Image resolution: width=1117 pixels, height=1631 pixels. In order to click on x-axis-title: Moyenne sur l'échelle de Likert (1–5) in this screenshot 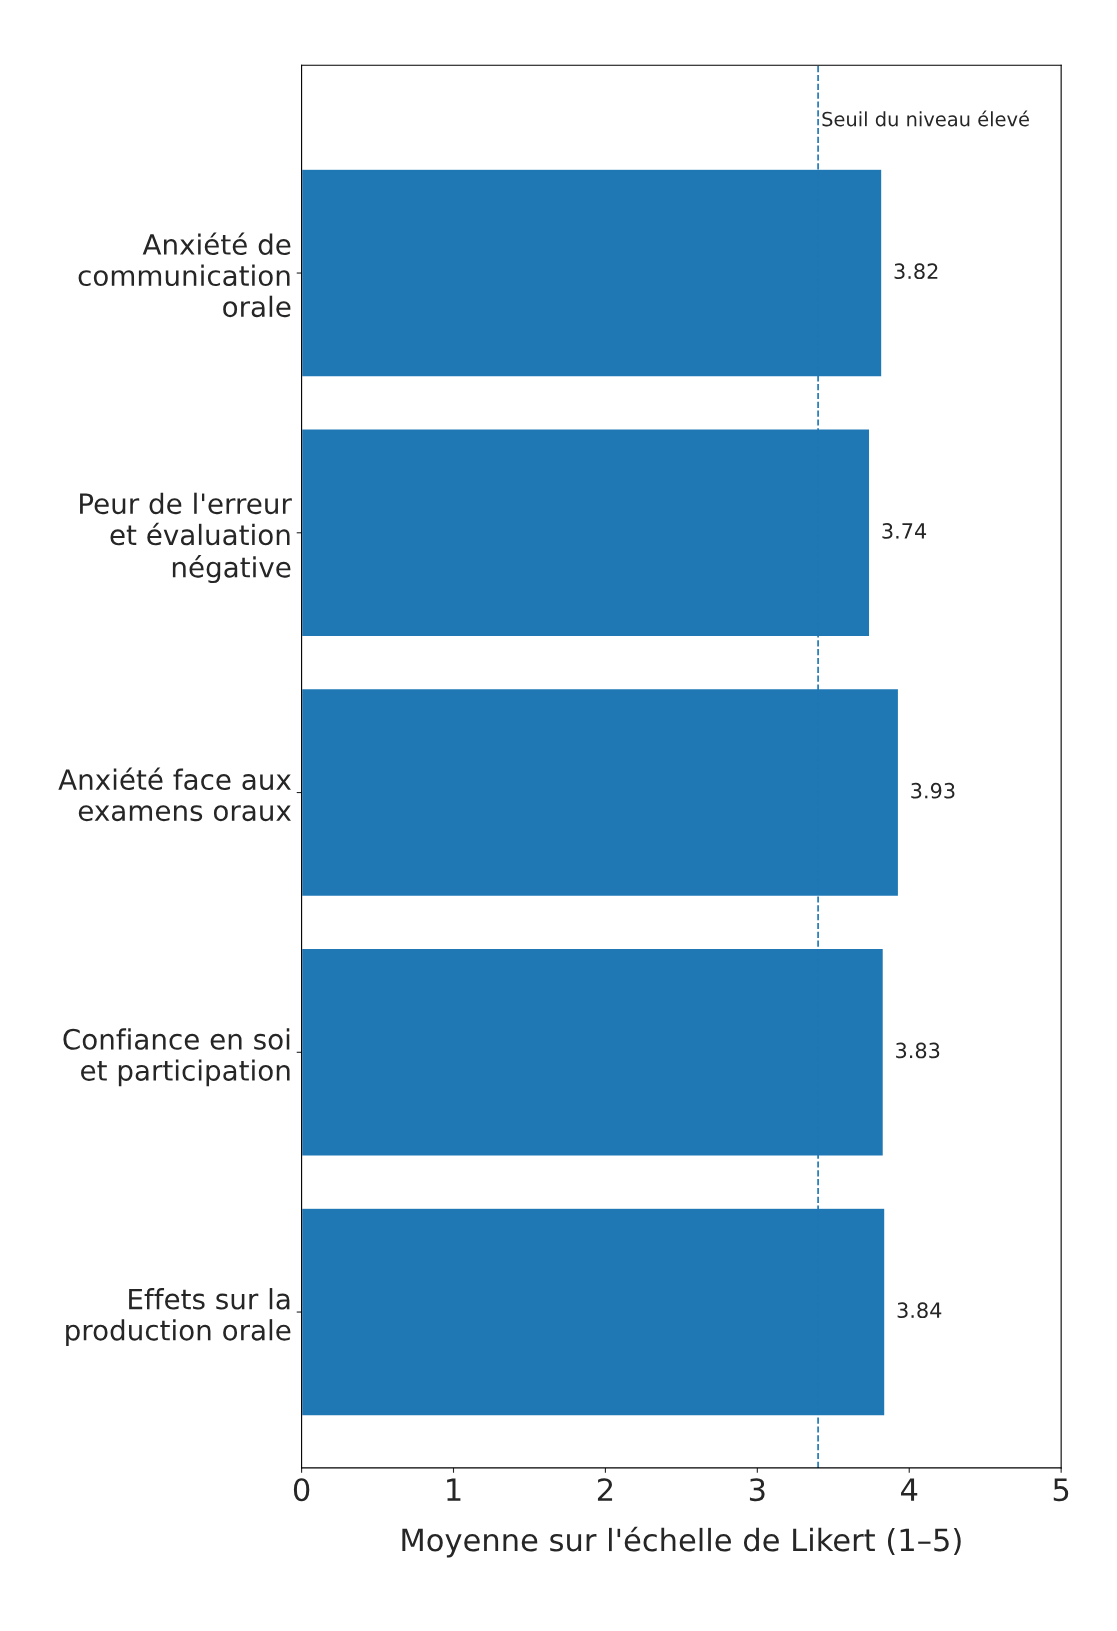, I will do `click(681, 1542)`.